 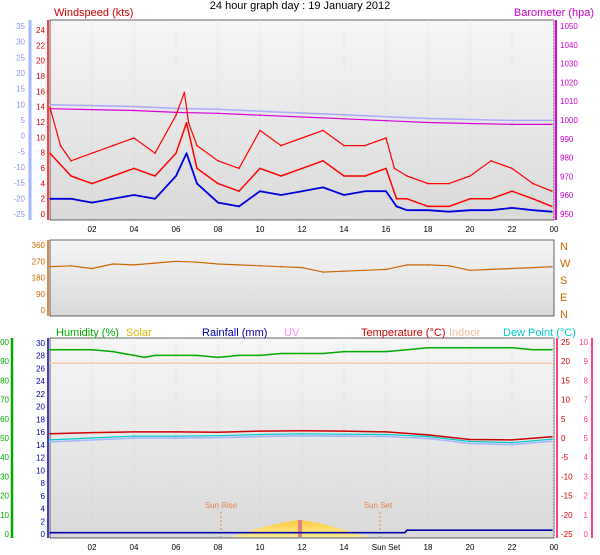 I want to click on rainfall-line, so click(x=301, y=531).